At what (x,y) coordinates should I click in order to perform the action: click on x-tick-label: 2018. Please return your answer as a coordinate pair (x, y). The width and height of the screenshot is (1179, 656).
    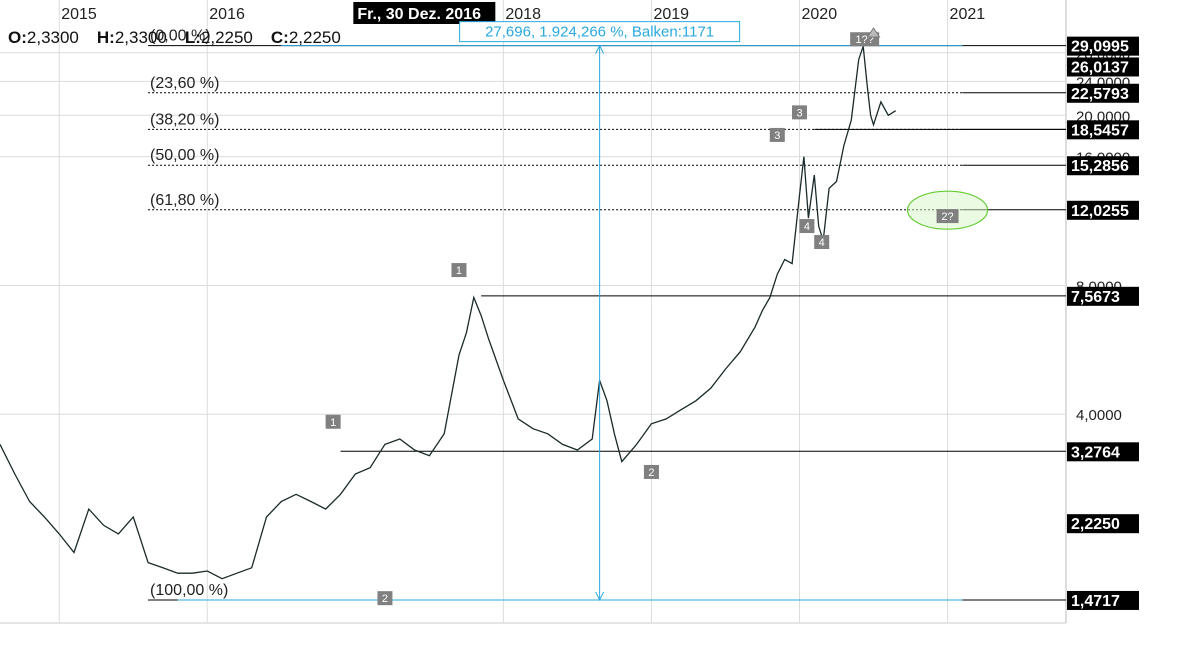
    Looking at the image, I should click on (523, 14).